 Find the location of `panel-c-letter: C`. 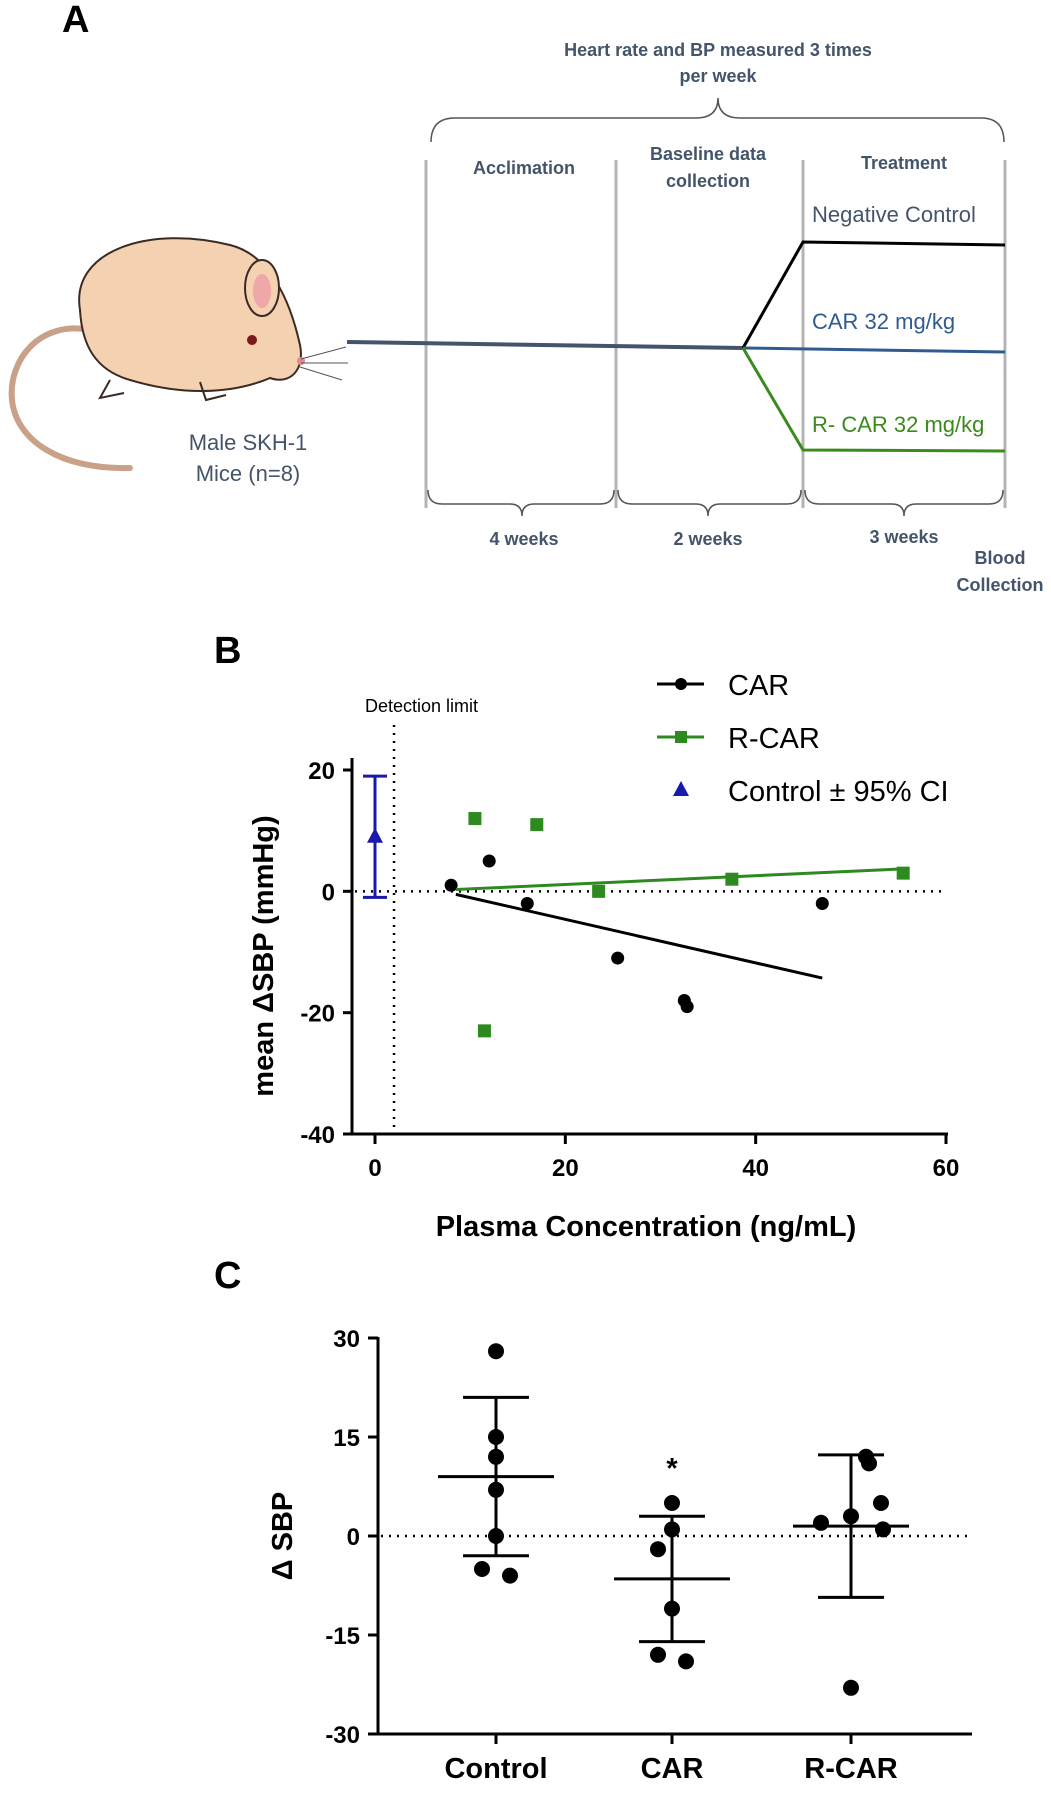

panel-c-letter: C is located at coordinates (227, 1276).